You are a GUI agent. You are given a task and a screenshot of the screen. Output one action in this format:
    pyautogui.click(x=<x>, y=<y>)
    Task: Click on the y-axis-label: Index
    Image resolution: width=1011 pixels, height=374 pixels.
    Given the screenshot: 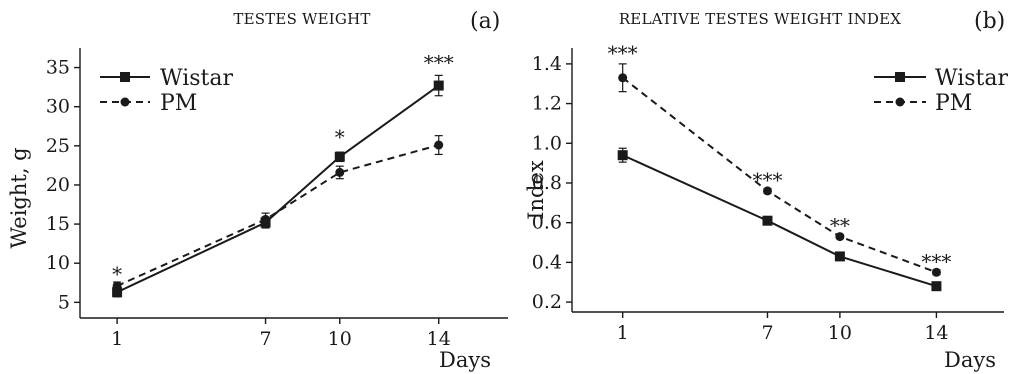 What is the action you would take?
    pyautogui.click(x=536, y=190)
    